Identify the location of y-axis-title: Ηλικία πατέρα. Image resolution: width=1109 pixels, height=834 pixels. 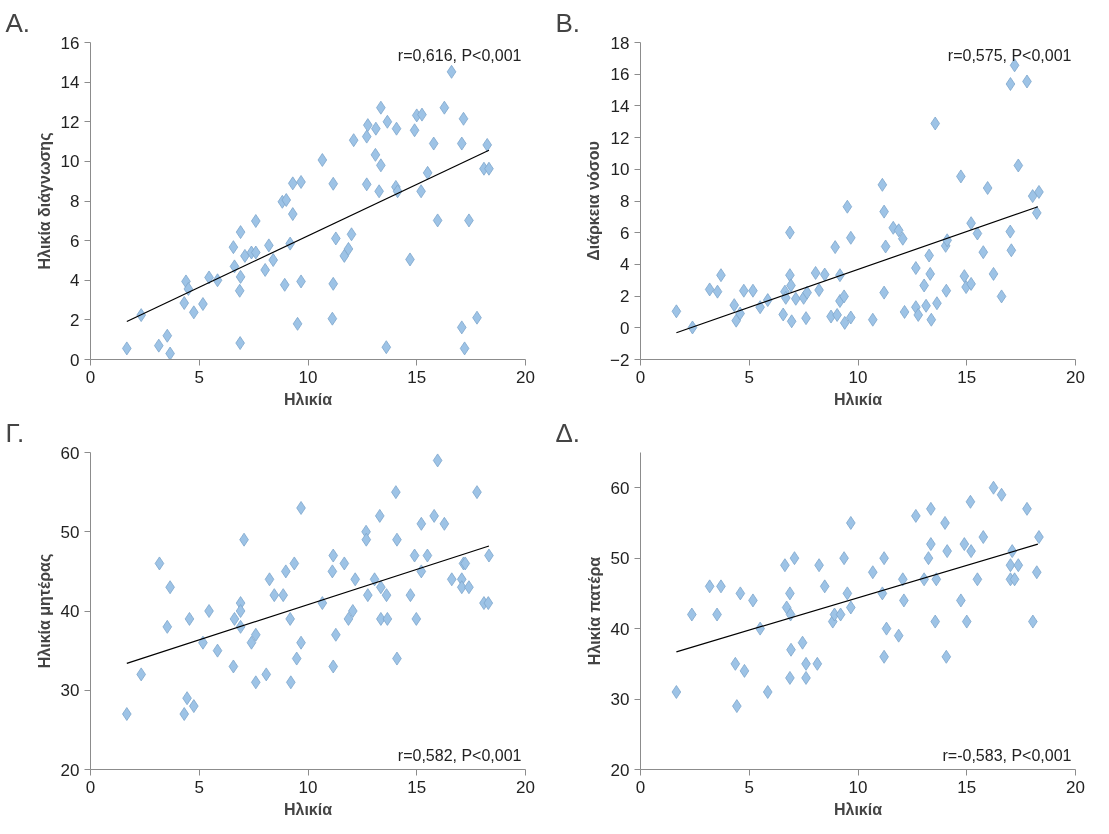
(594, 611).